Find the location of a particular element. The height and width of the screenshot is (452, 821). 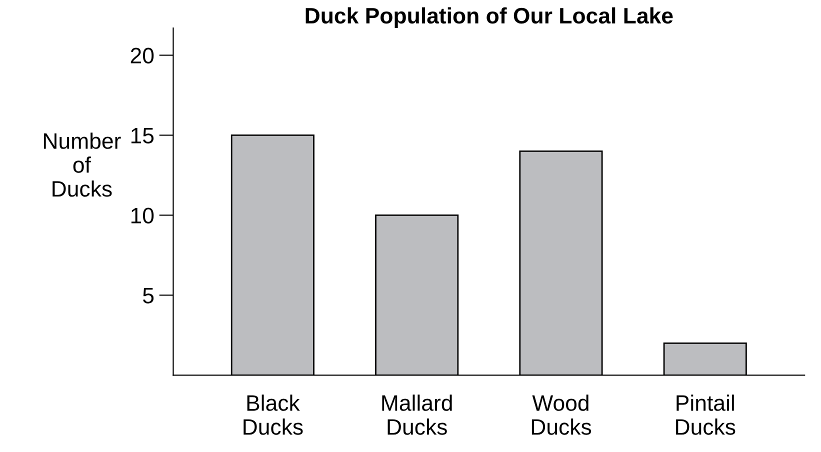

x-tick-label: Black Ducks is located at coordinates (273, 414).